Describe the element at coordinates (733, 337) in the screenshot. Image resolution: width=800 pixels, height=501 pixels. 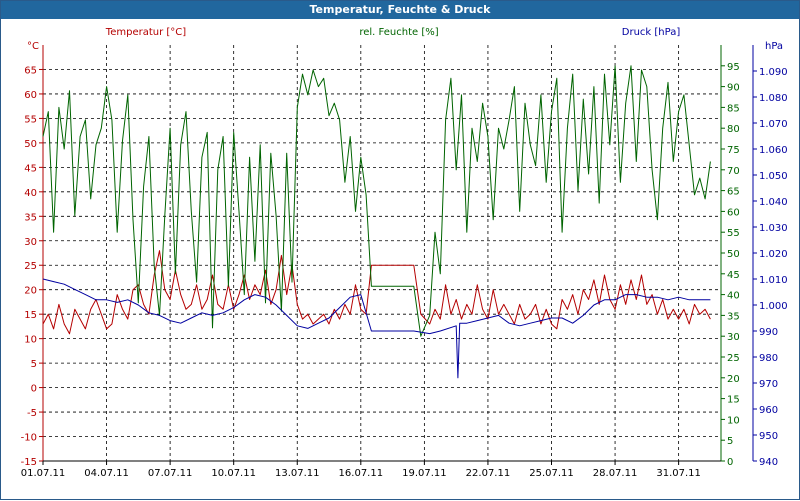
I see `humidity-tick-label: 30` at that location.